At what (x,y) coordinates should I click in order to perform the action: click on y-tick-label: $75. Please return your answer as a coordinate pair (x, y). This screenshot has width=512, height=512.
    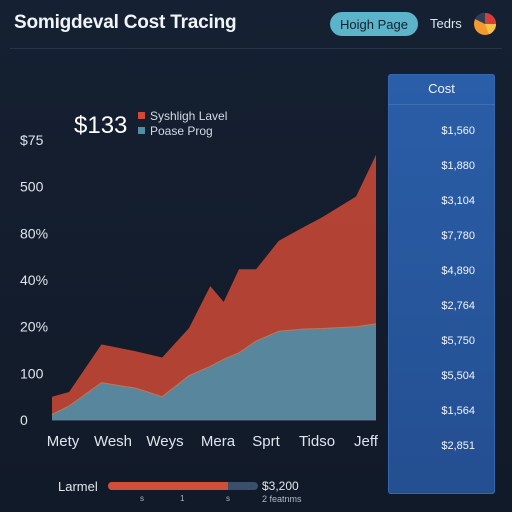
    Looking at the image, I should click on (32, 140).